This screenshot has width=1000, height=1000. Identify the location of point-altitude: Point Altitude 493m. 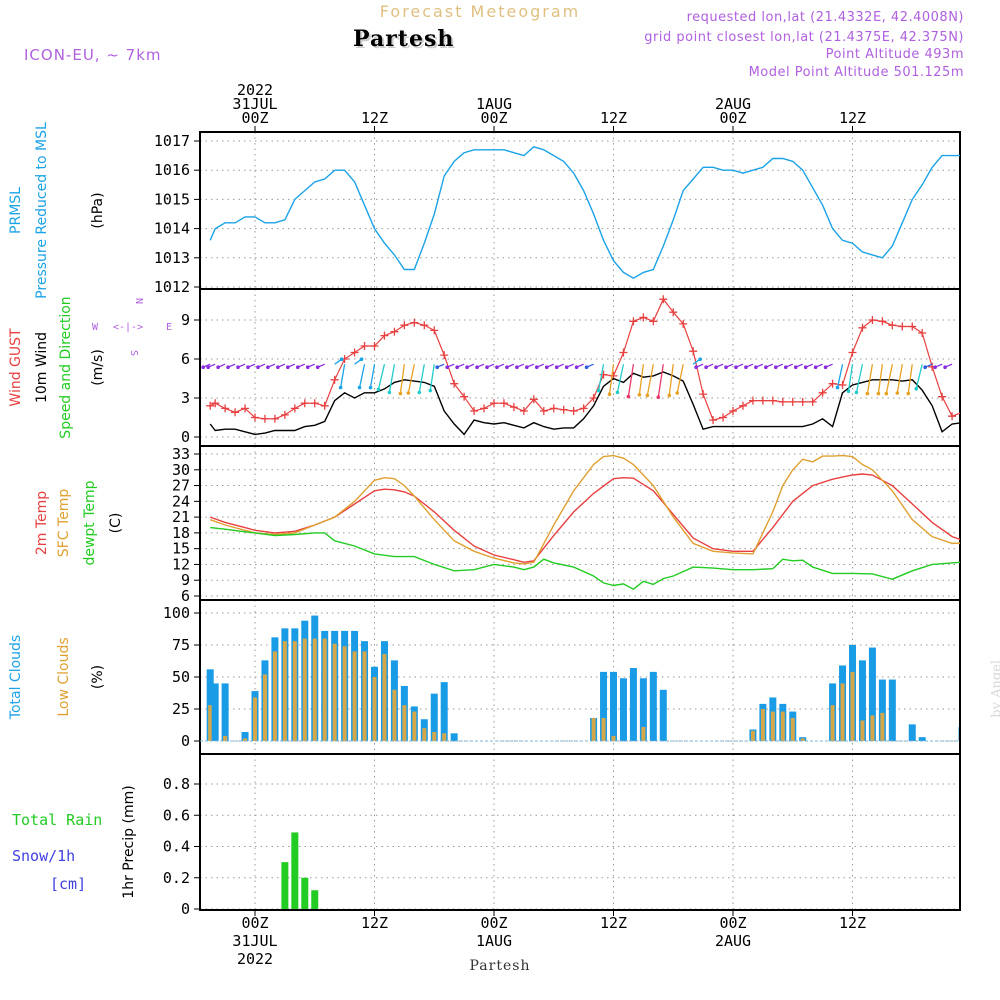
(894, 54).